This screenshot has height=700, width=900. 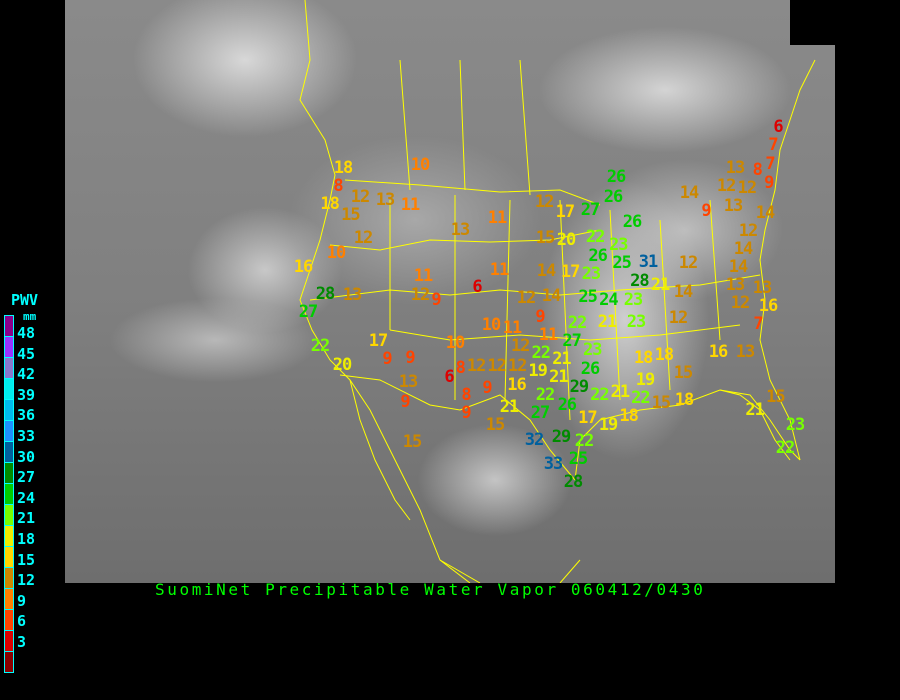 I want to click on station-pwv-value: 33, so click(x=553, y=463).